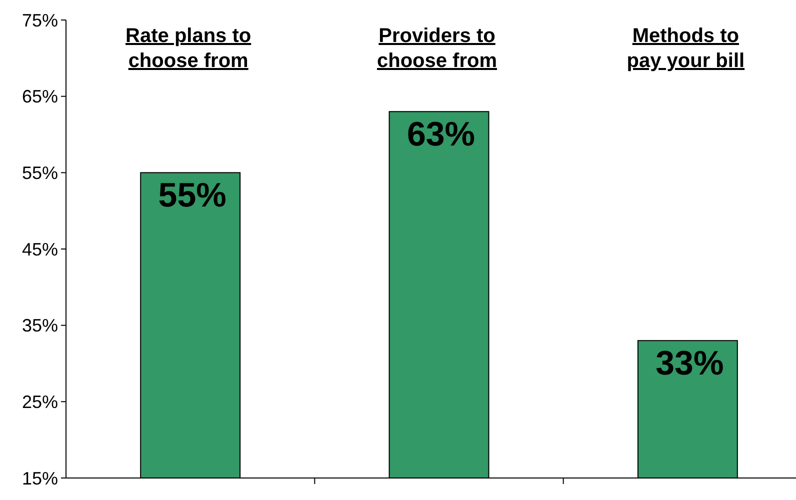 The width and height of the screenshot is (796, 500). Describe the element at coordinates (189, 48) in the screenshot. I see `x-tick-label: Rate plans to choose from` at that location.